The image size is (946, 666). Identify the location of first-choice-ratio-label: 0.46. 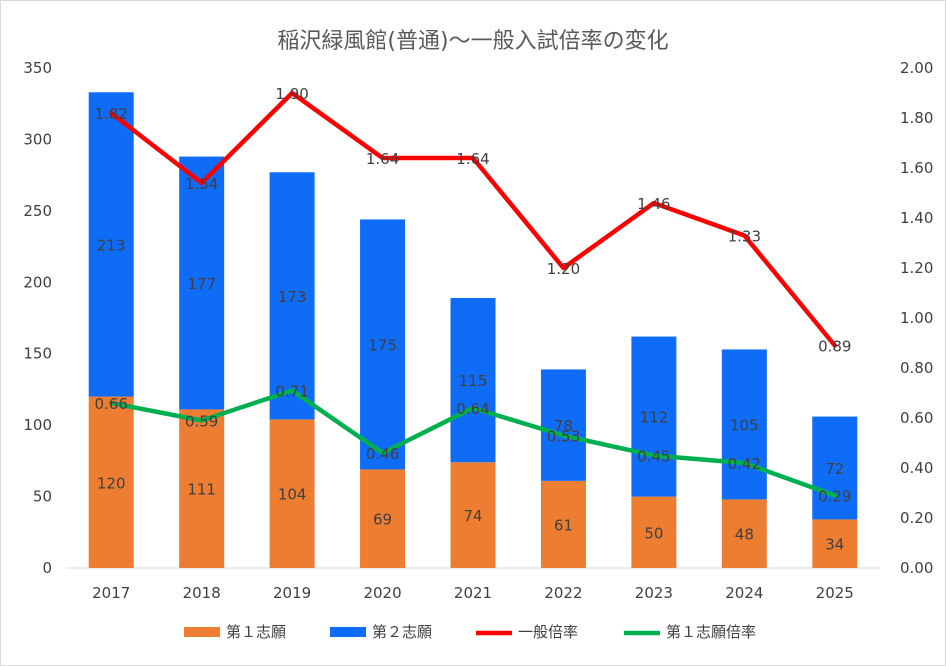
(382, 454).